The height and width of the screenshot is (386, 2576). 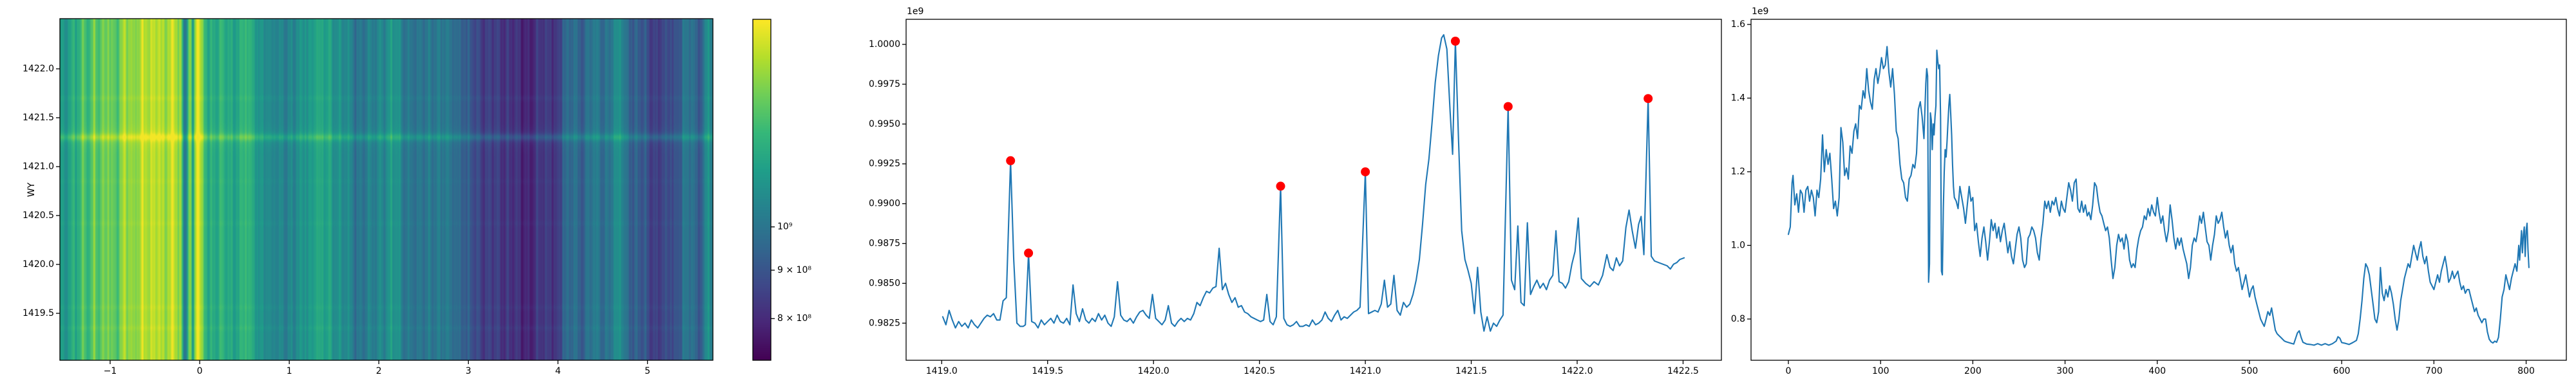 What do you see at coordinates (942, 371) in the screenshot?
I see `x-tick-label: 1419.0` at bounding box center [942, 371].